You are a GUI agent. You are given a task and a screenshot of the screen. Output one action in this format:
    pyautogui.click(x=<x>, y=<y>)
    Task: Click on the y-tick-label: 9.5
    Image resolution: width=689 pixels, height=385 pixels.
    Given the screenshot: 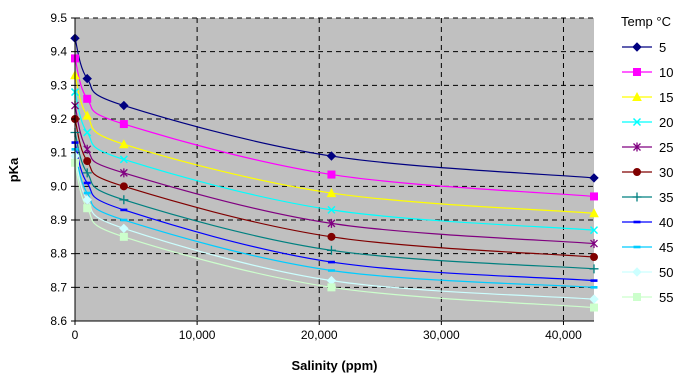 What is the action you would take?
    pyautogui.click(x=58, y=18)
    